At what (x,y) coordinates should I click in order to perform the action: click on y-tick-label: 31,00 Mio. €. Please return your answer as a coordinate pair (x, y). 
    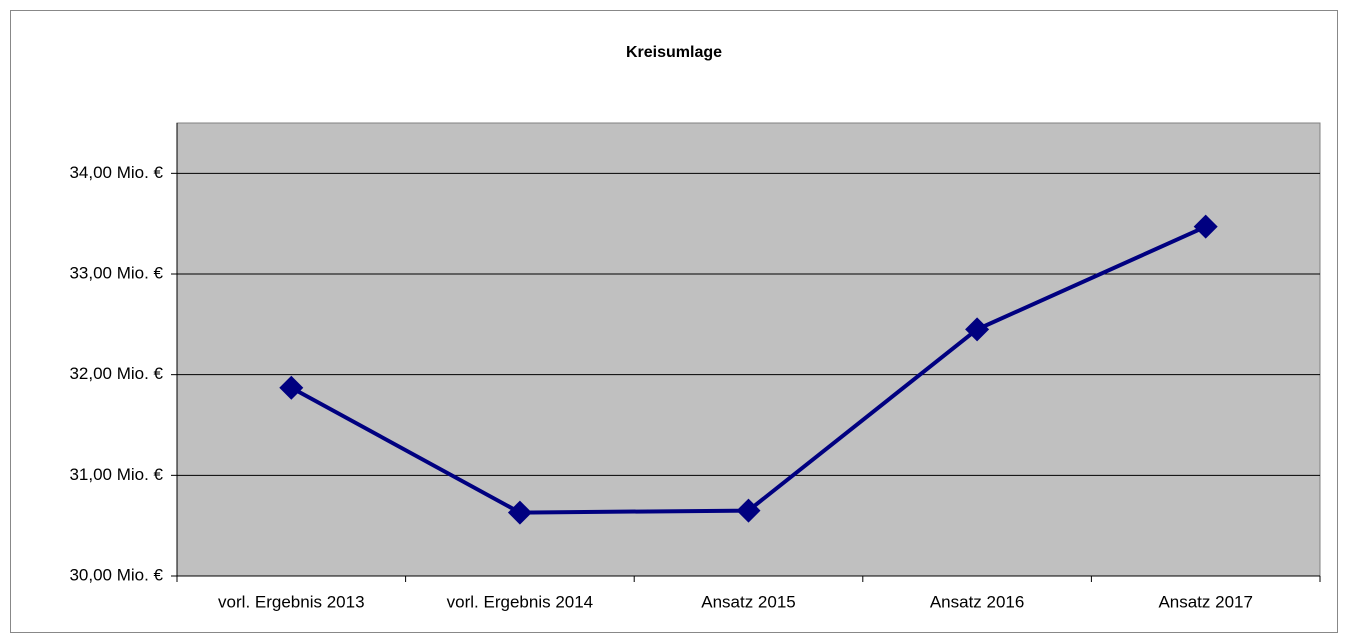
    Looking at the image, I should click on (116, 474).